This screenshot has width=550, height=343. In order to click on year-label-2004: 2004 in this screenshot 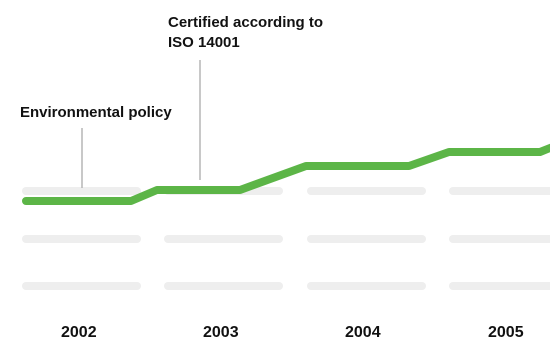, I will do `click(363, 332)`.